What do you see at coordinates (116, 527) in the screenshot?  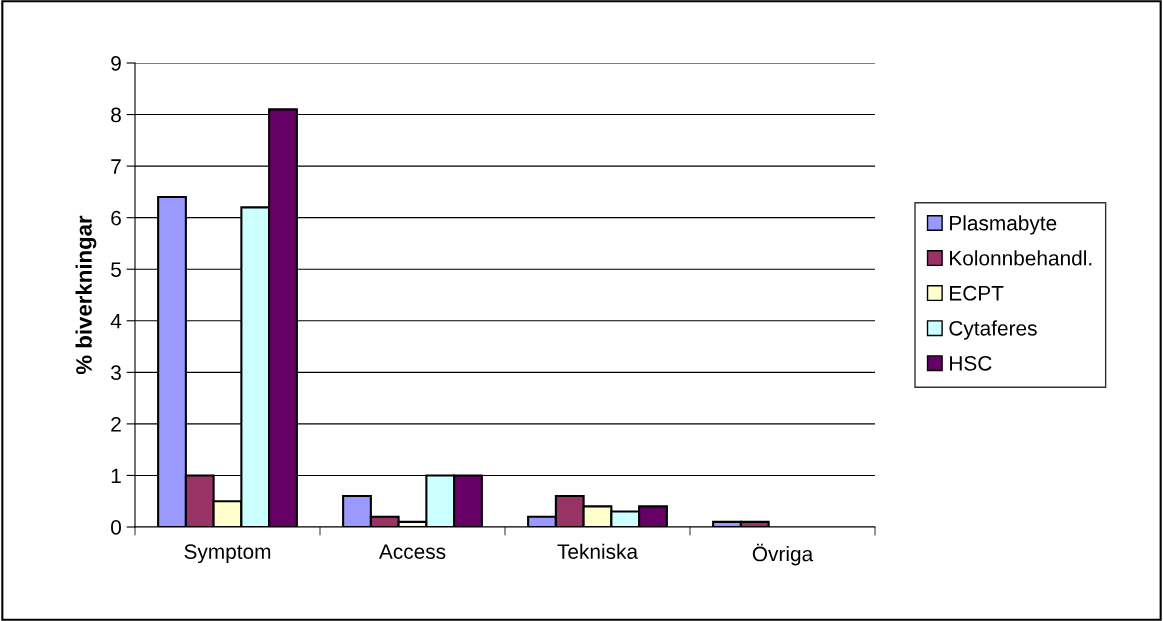 I see `y-tick-label: 0` at bounding box center [116, 527].